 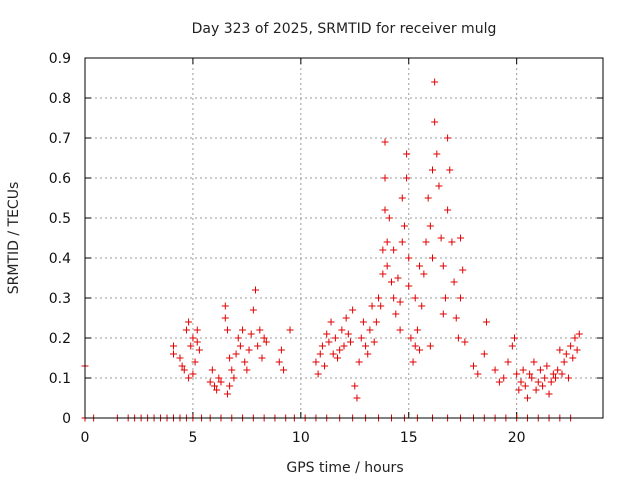 I want to click on y-tick-label: 0.6, so click(x=60, y=179).